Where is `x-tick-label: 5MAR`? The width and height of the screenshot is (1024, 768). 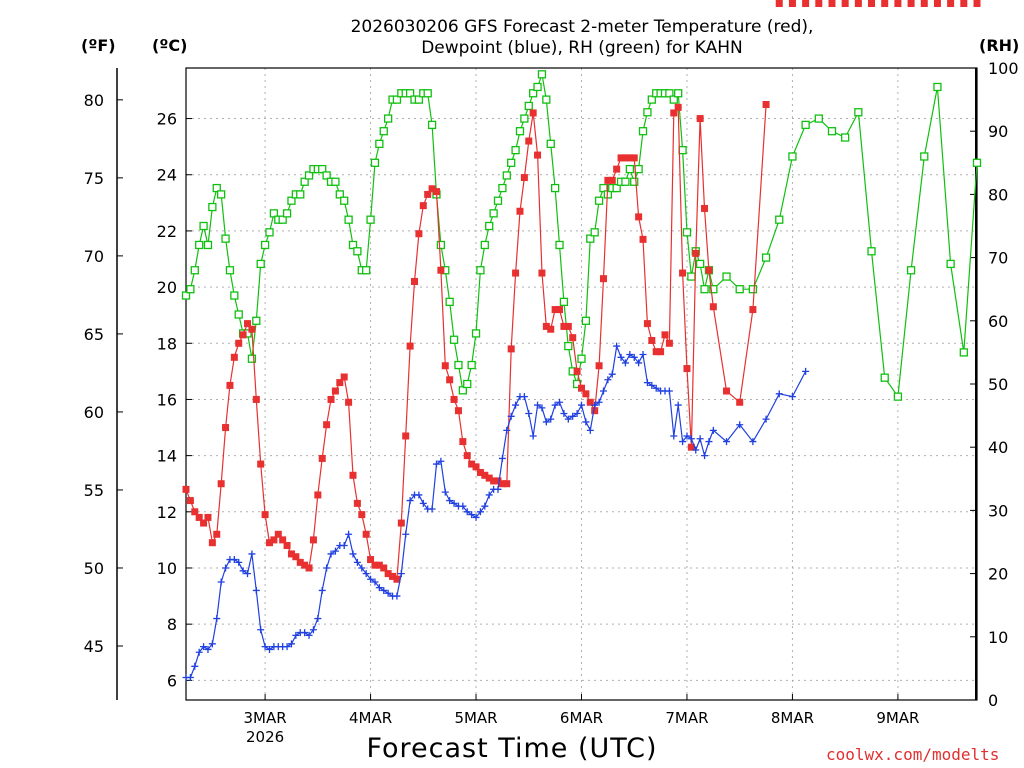 x-tick-label: 5MAR is located at coordinates (475, 718).